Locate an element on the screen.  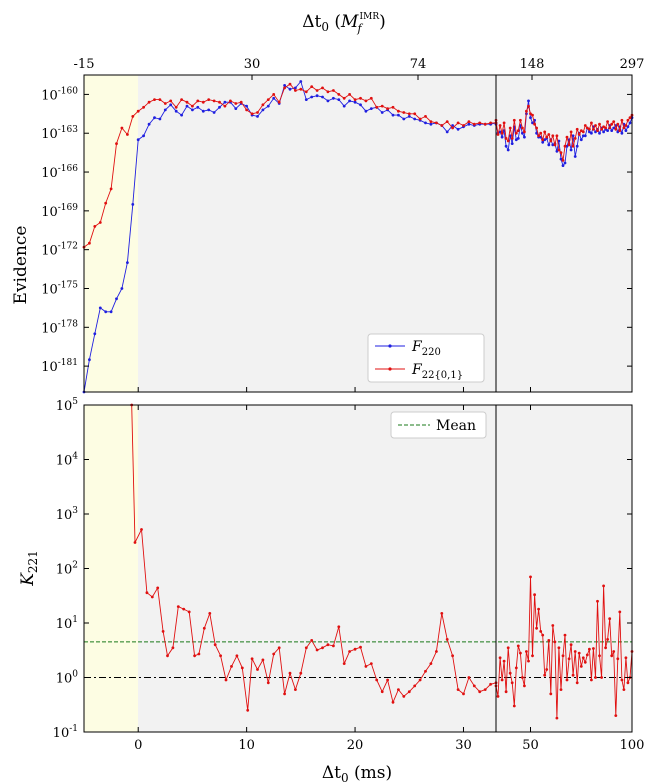
evidence-y-tick-label: 10-169 is located at coordinates (59, 211).